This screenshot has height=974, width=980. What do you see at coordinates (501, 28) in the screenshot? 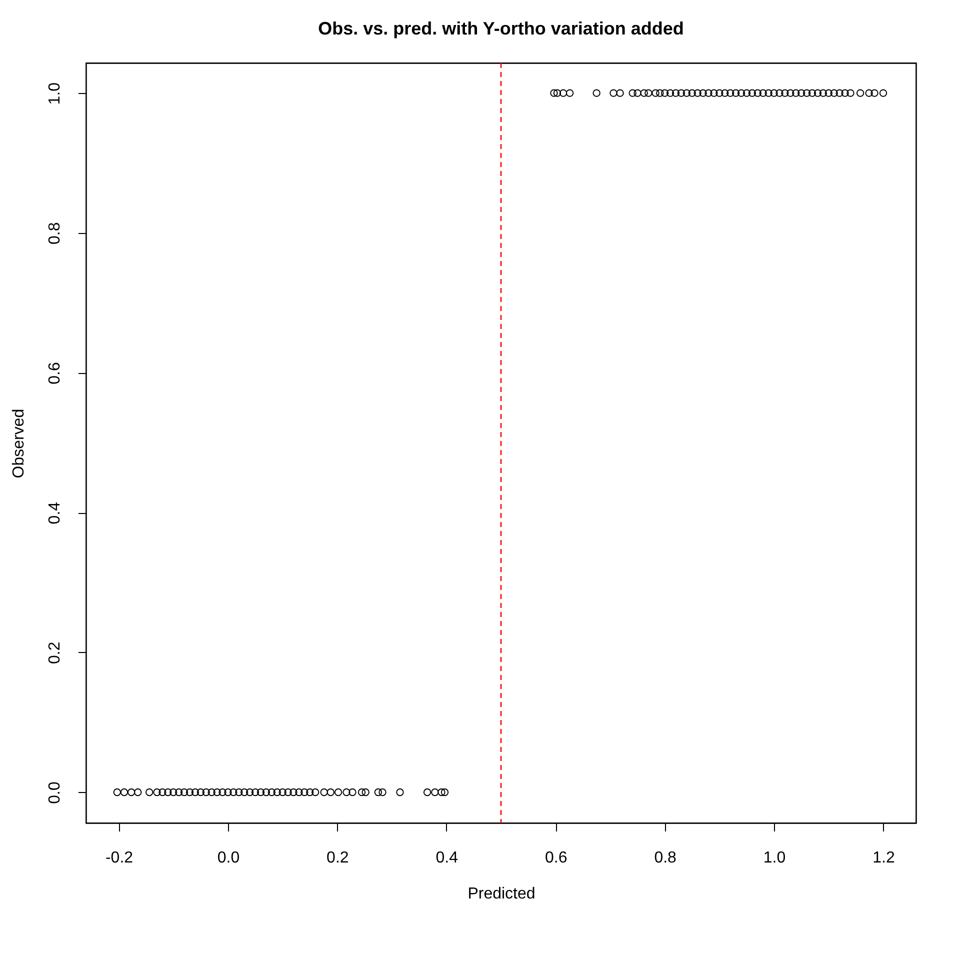
I see `chart-title: Obs. vs. pred. with Y-ortho variation added` at bounding box center [501, 28].